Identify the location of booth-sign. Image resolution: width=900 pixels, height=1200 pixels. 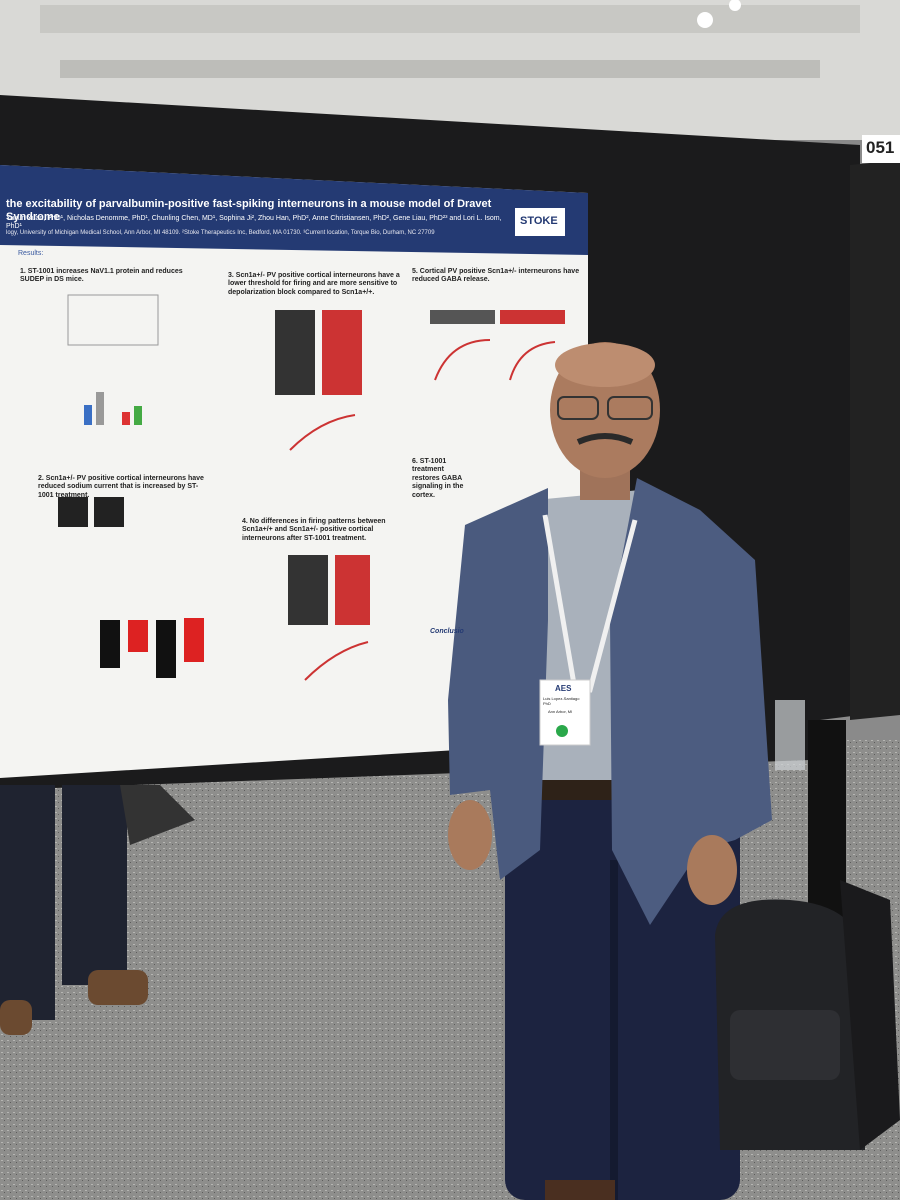
(881, 149).